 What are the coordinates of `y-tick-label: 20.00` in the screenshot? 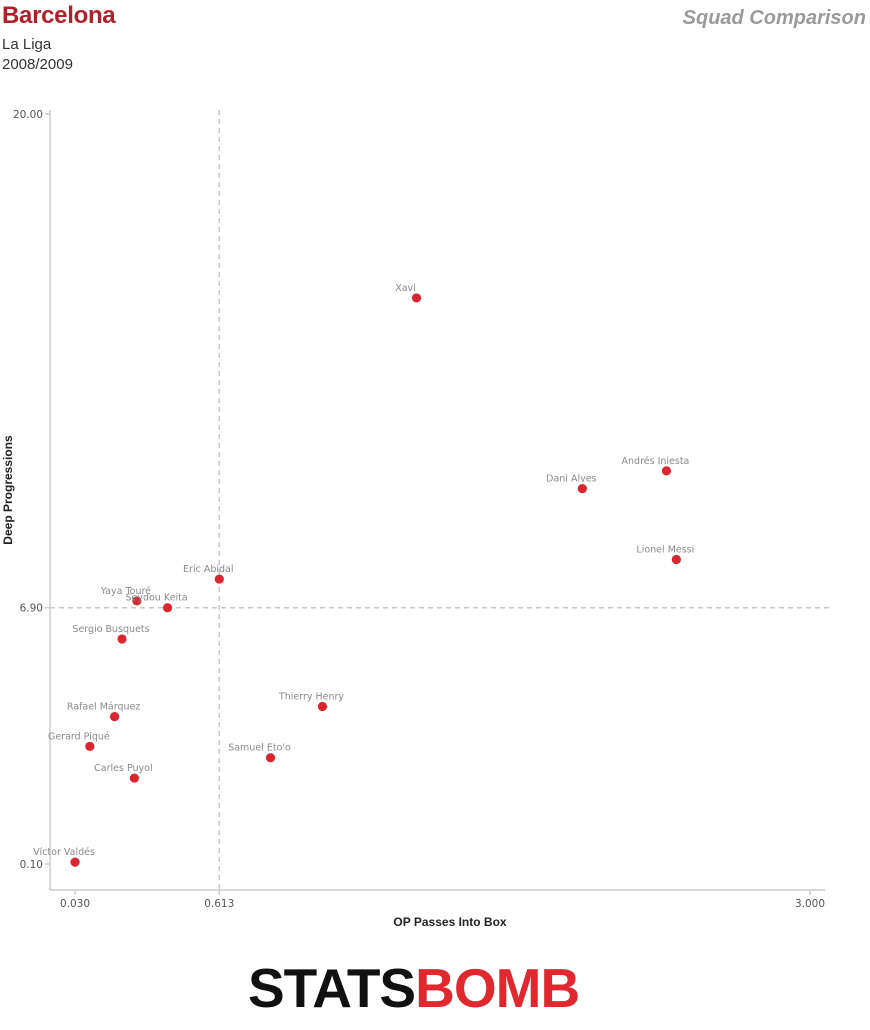 It's located at (28, 115).